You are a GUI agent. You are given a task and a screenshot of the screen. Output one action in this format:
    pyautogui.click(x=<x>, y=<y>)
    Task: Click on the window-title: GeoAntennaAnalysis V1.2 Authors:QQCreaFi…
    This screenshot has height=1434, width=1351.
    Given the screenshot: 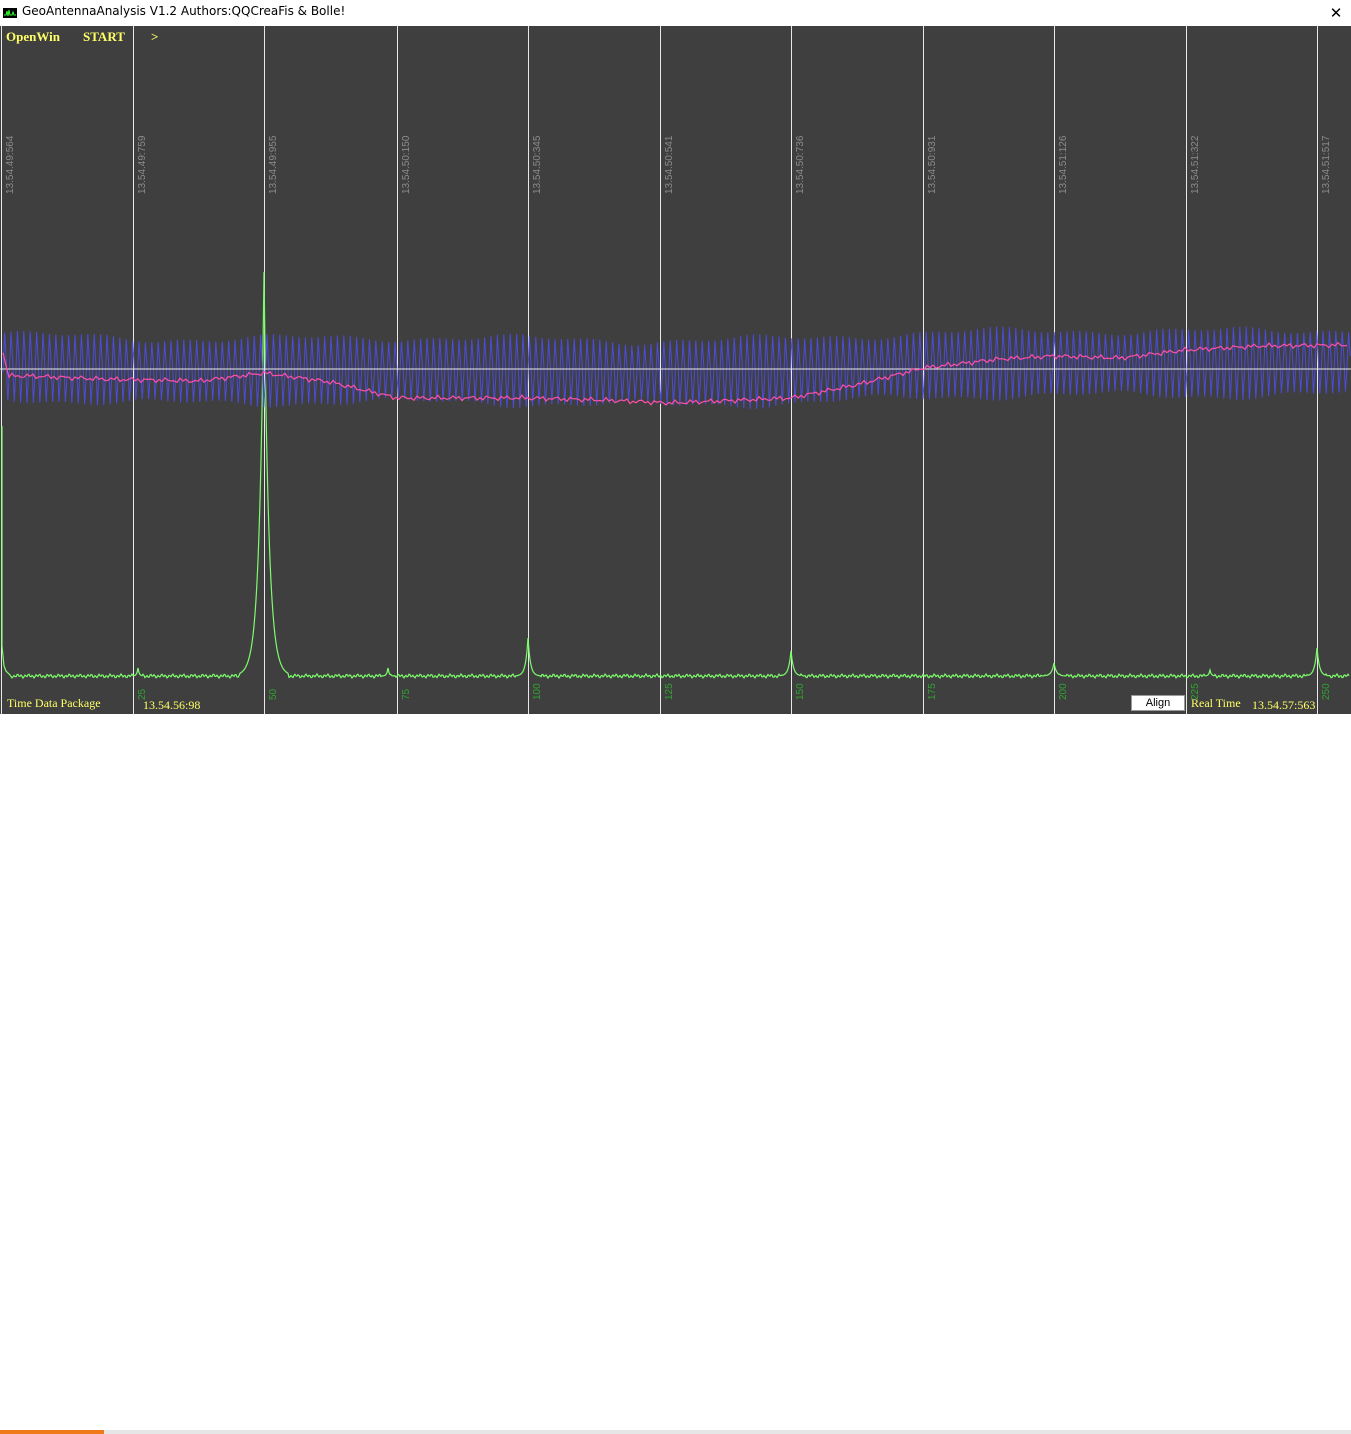 What is the action you would take?
    pyautogui.click(x=184, y=11)
    